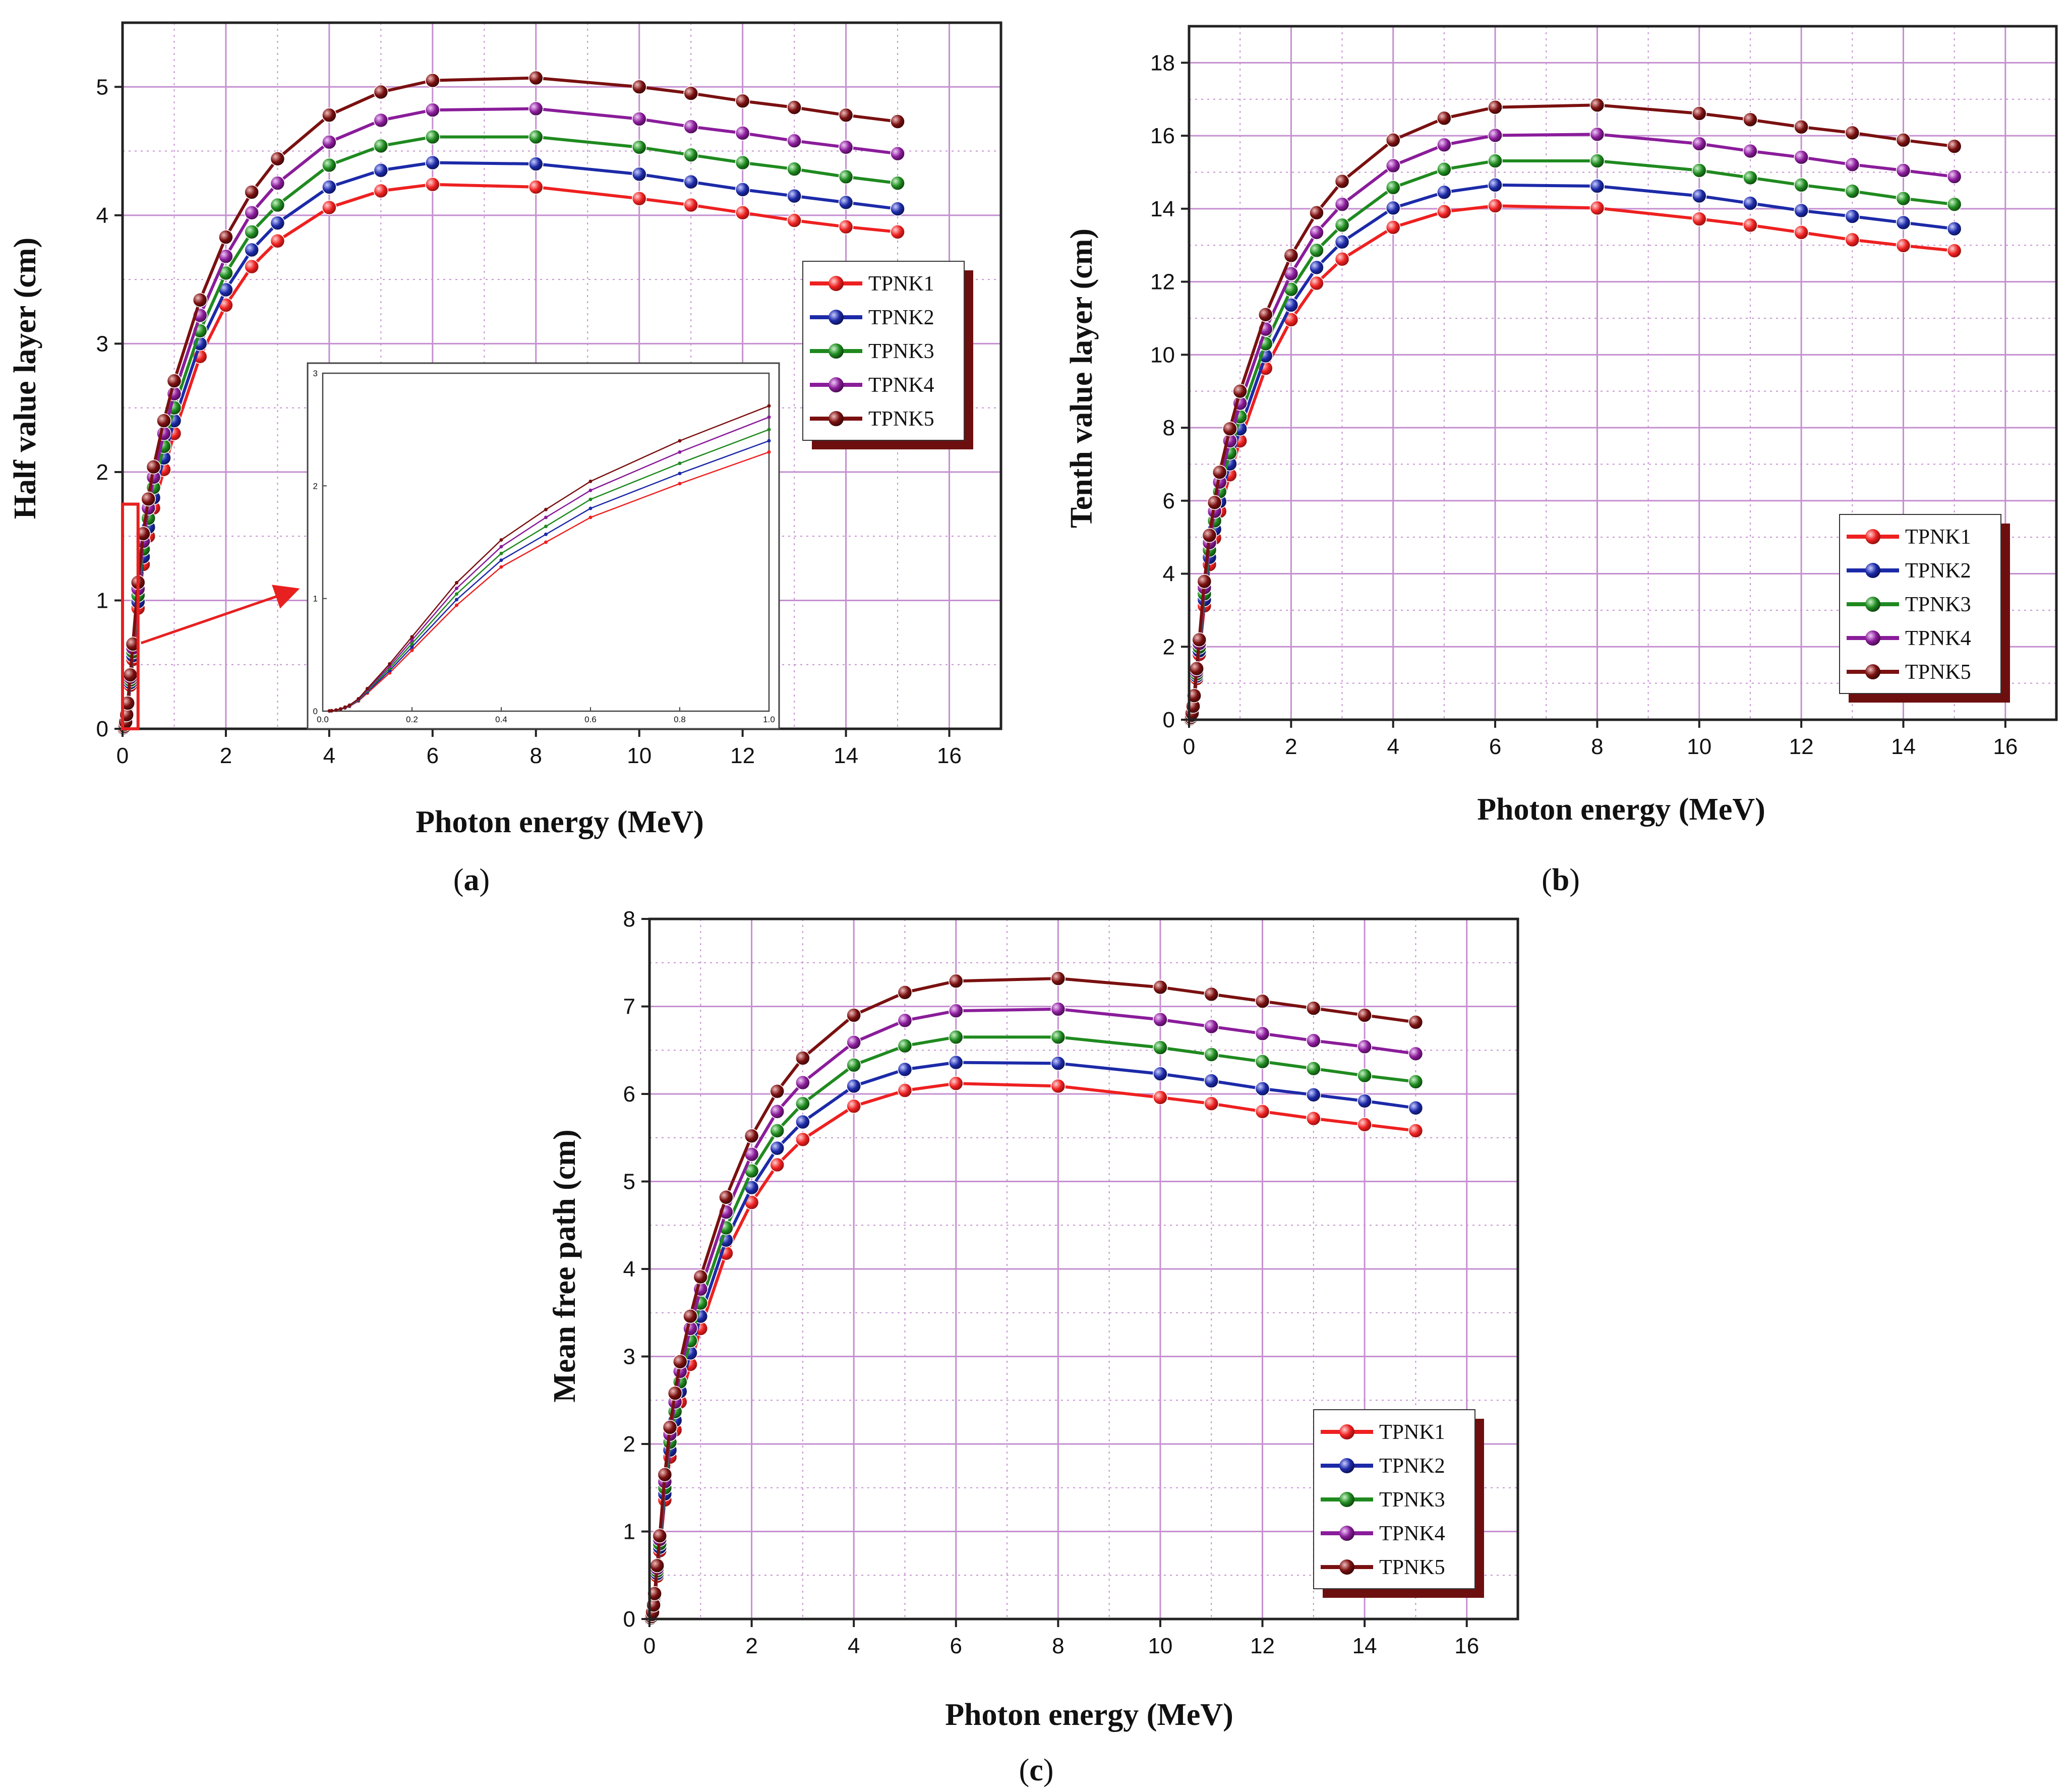 The width and height of the screenshot is (2069, 1792). I want to click on svg-text: (b), so click(1561, 880).